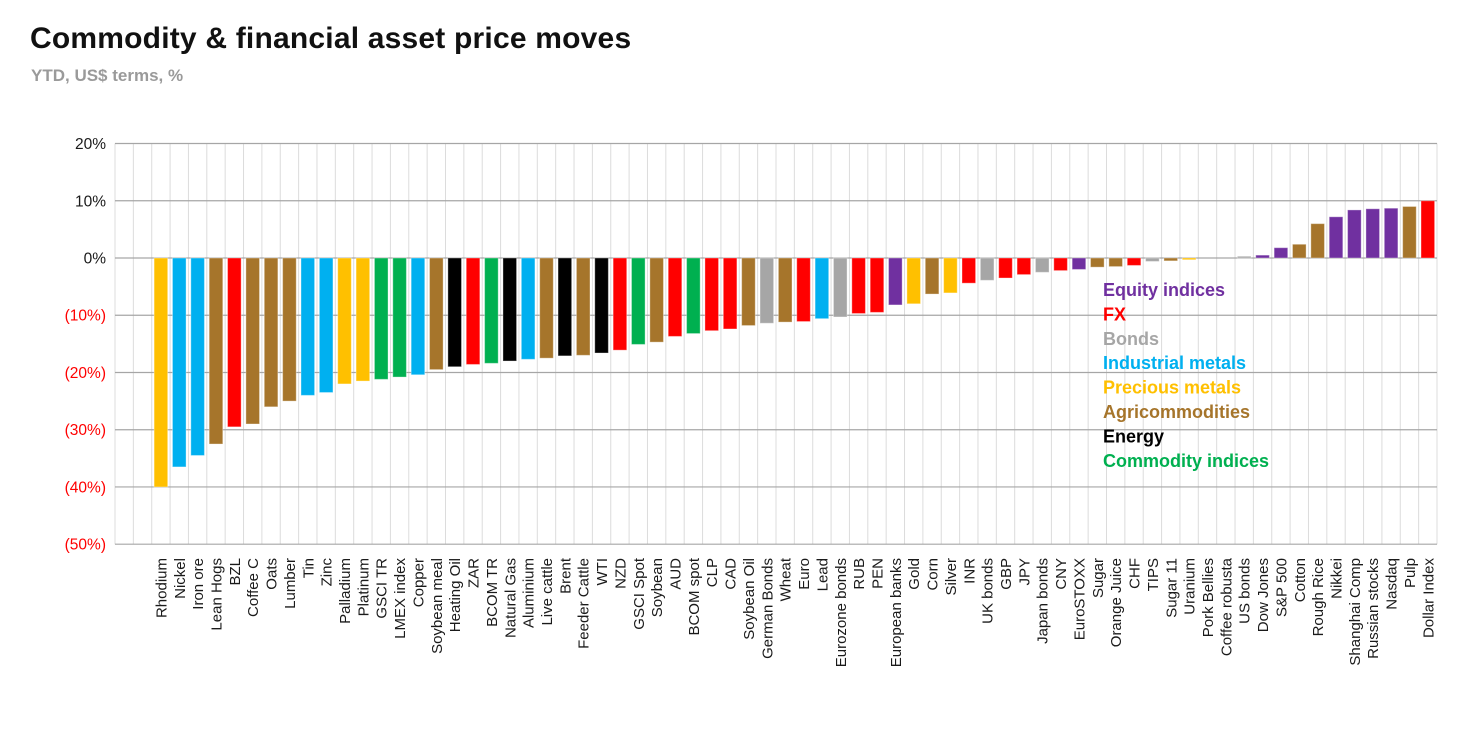  I want to click on x-axis-label: Soybean meal, so click(437, 606).